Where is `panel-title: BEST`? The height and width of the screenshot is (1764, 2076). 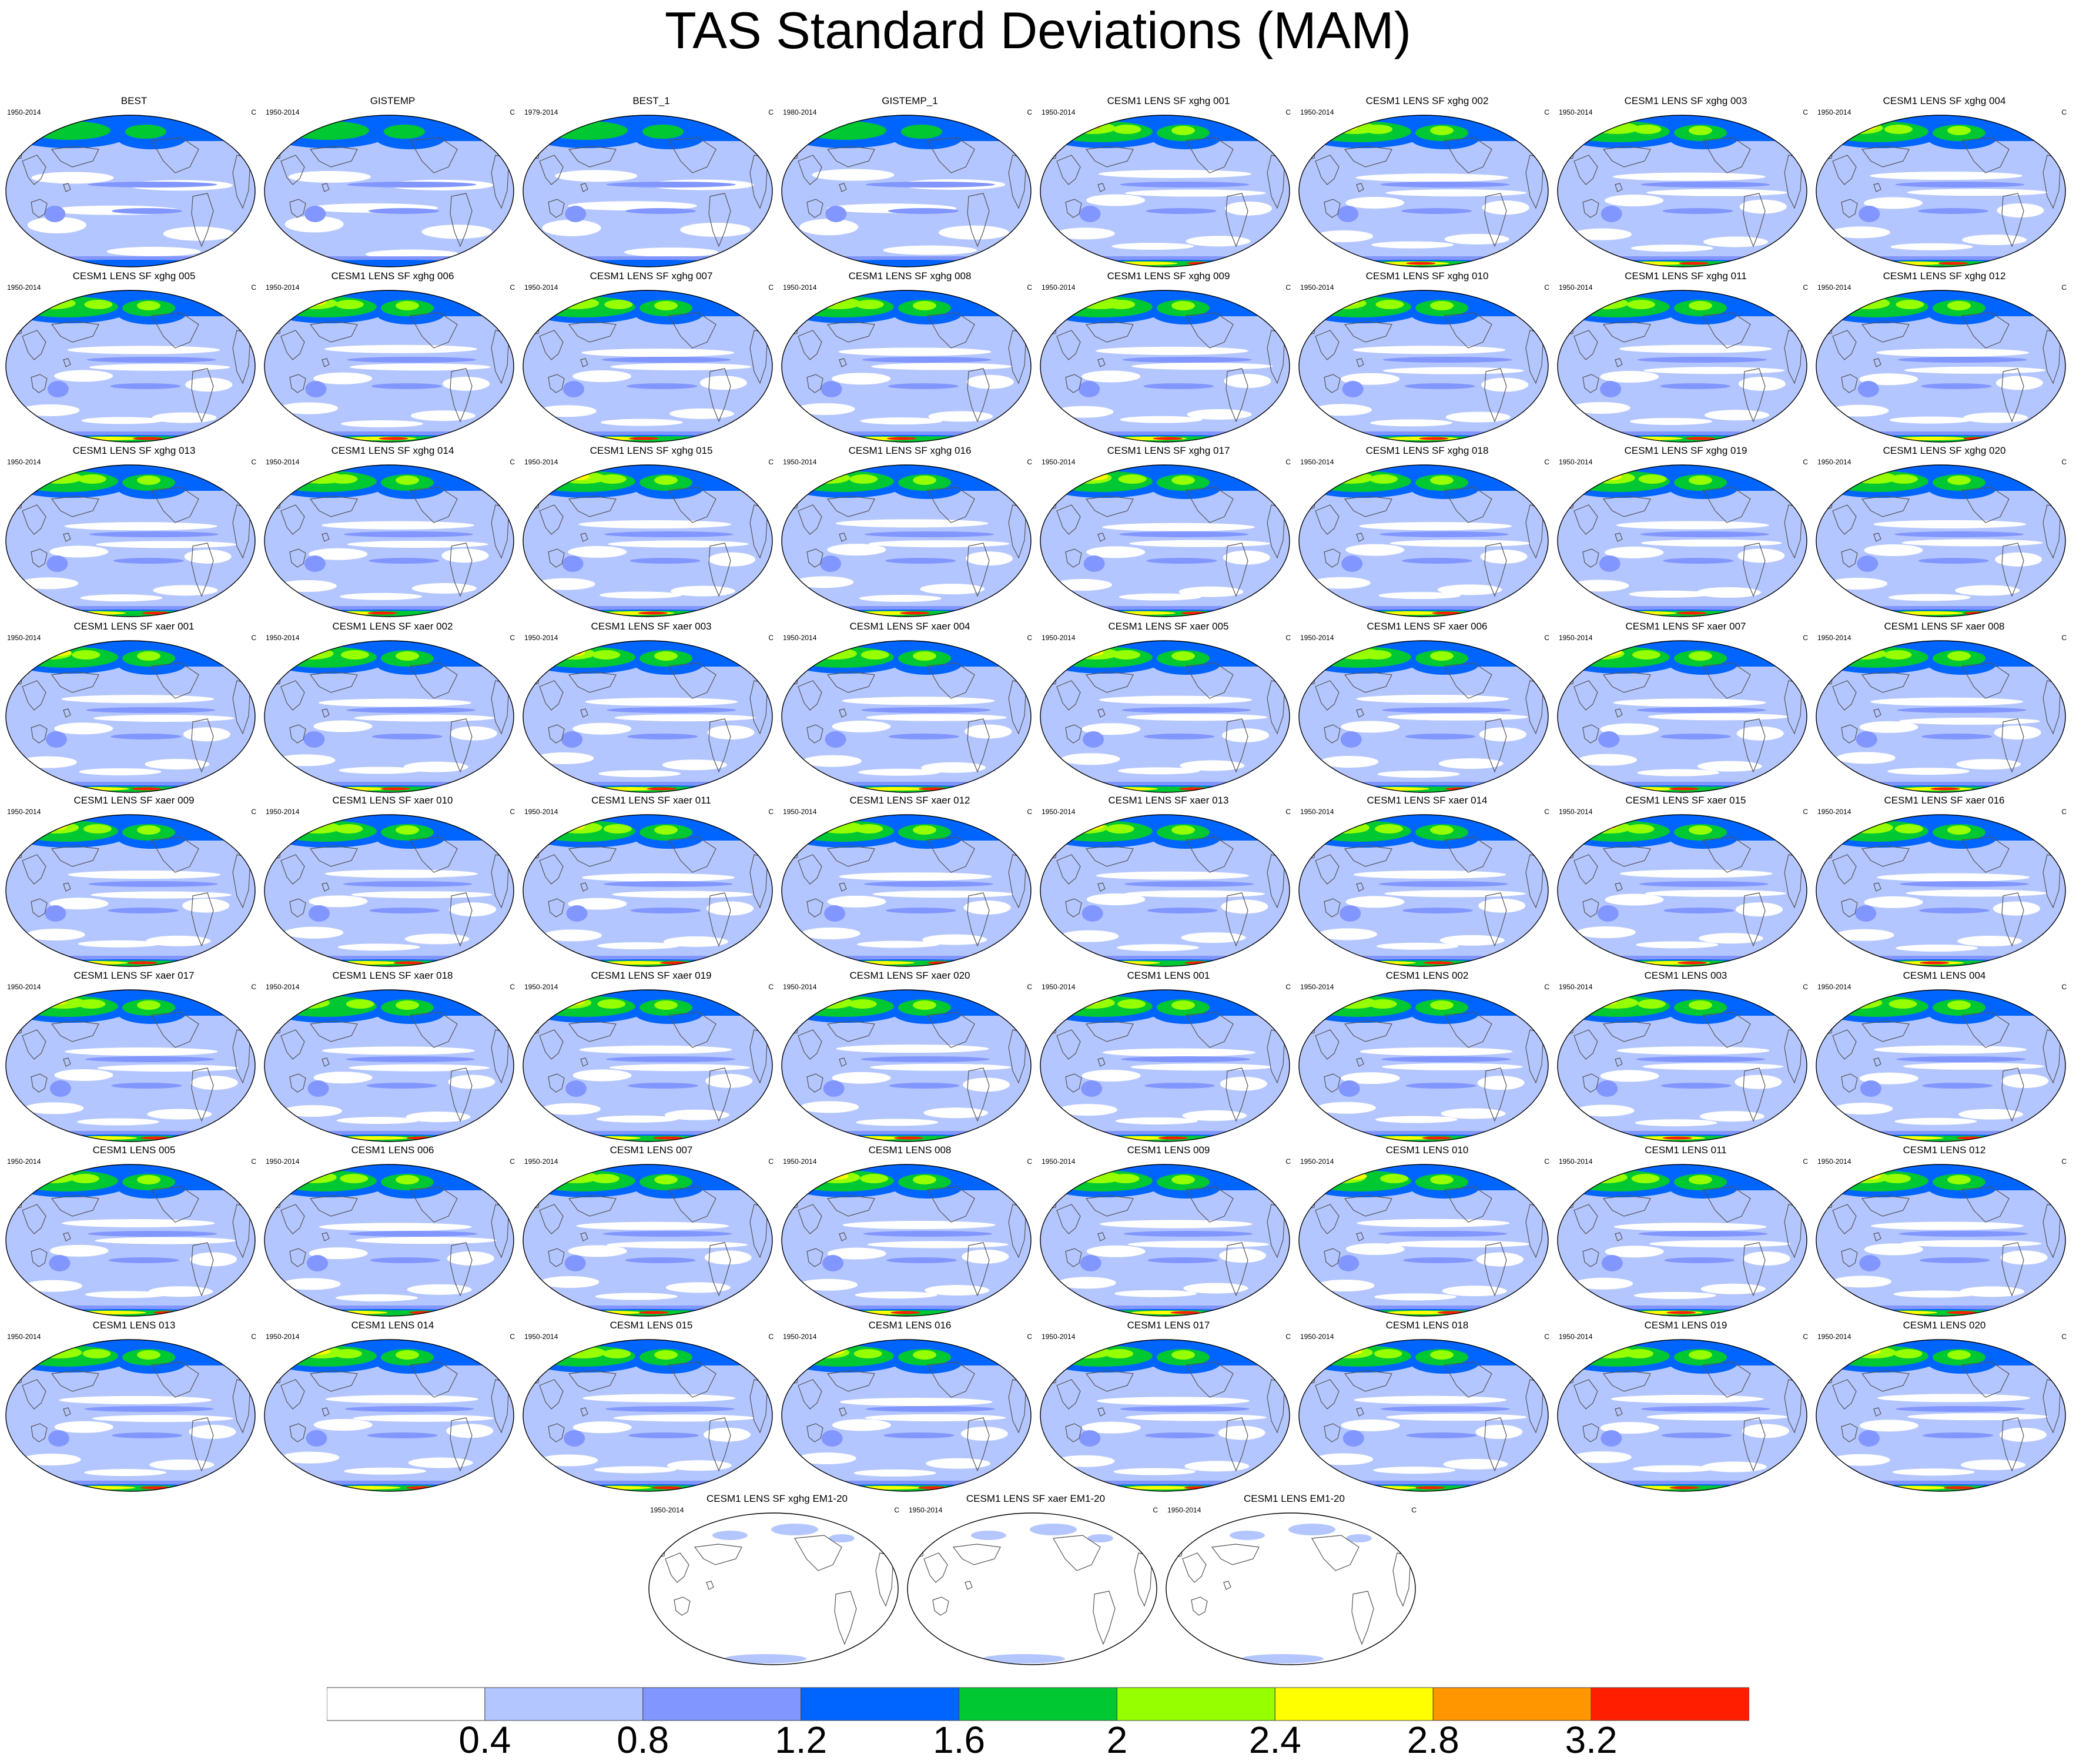 panel-title: BEST is located at coordinates (134, 100).